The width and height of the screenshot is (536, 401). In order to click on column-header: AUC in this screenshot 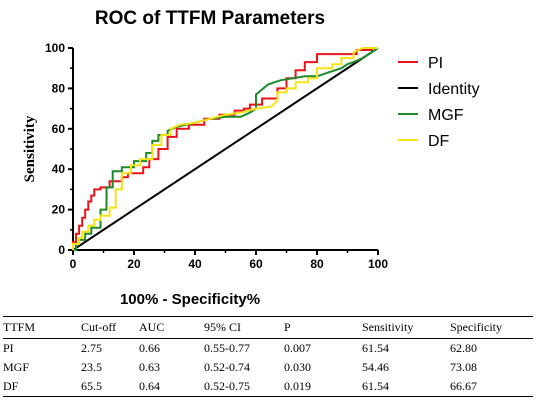, I will do `click(152, 327)`.